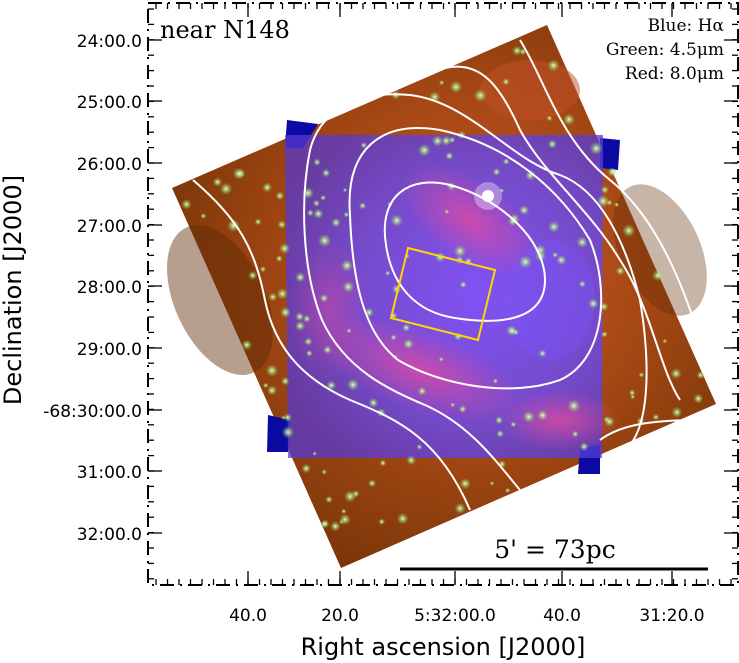 This screenshot has height=663, width=739. I want to click on x-tick-label: 5:32:00.0, so click(455, 616).